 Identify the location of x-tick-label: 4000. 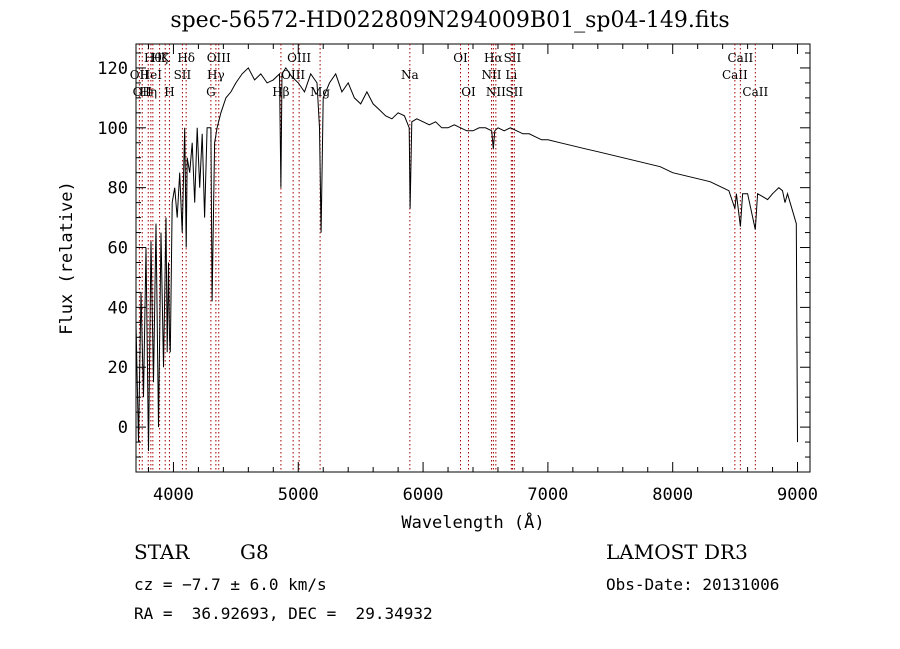
(173, 495).